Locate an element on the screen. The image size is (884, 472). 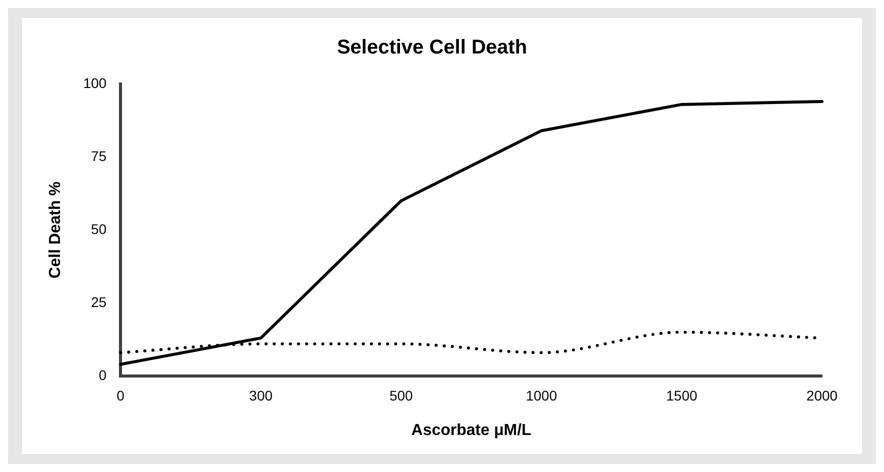
y-tick-label: 0 is located at coordinates (102, 374).